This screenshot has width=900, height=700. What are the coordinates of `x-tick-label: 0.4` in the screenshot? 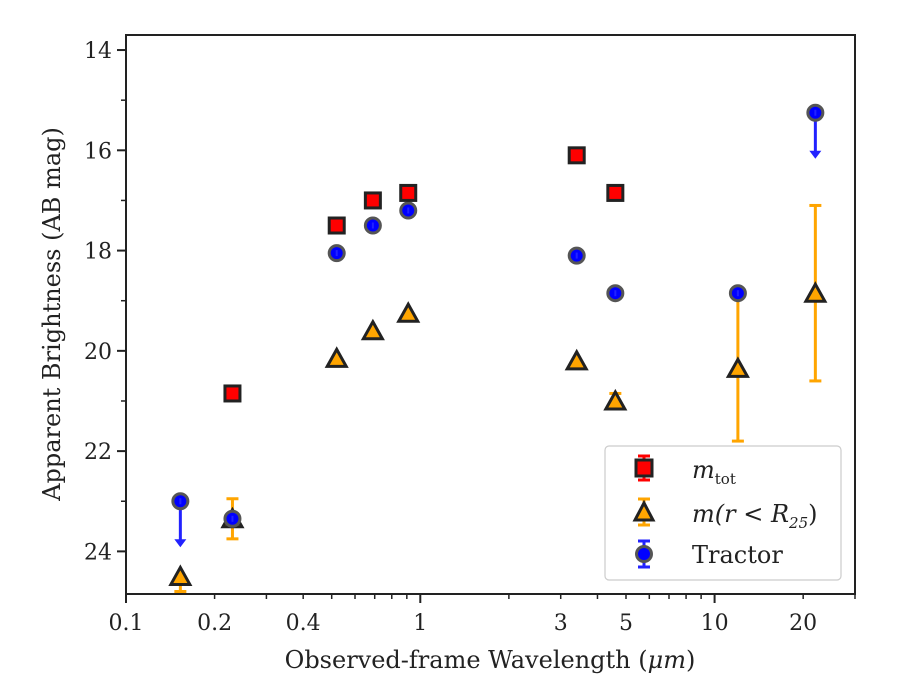 It's located at (303, 623).